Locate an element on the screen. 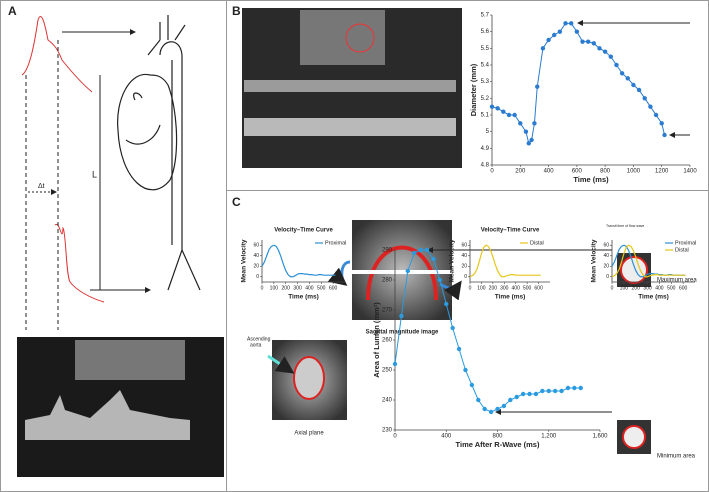 This screenshot has height=492, width=709. y-tick-label: 0 is located at coordinates (257, 277).